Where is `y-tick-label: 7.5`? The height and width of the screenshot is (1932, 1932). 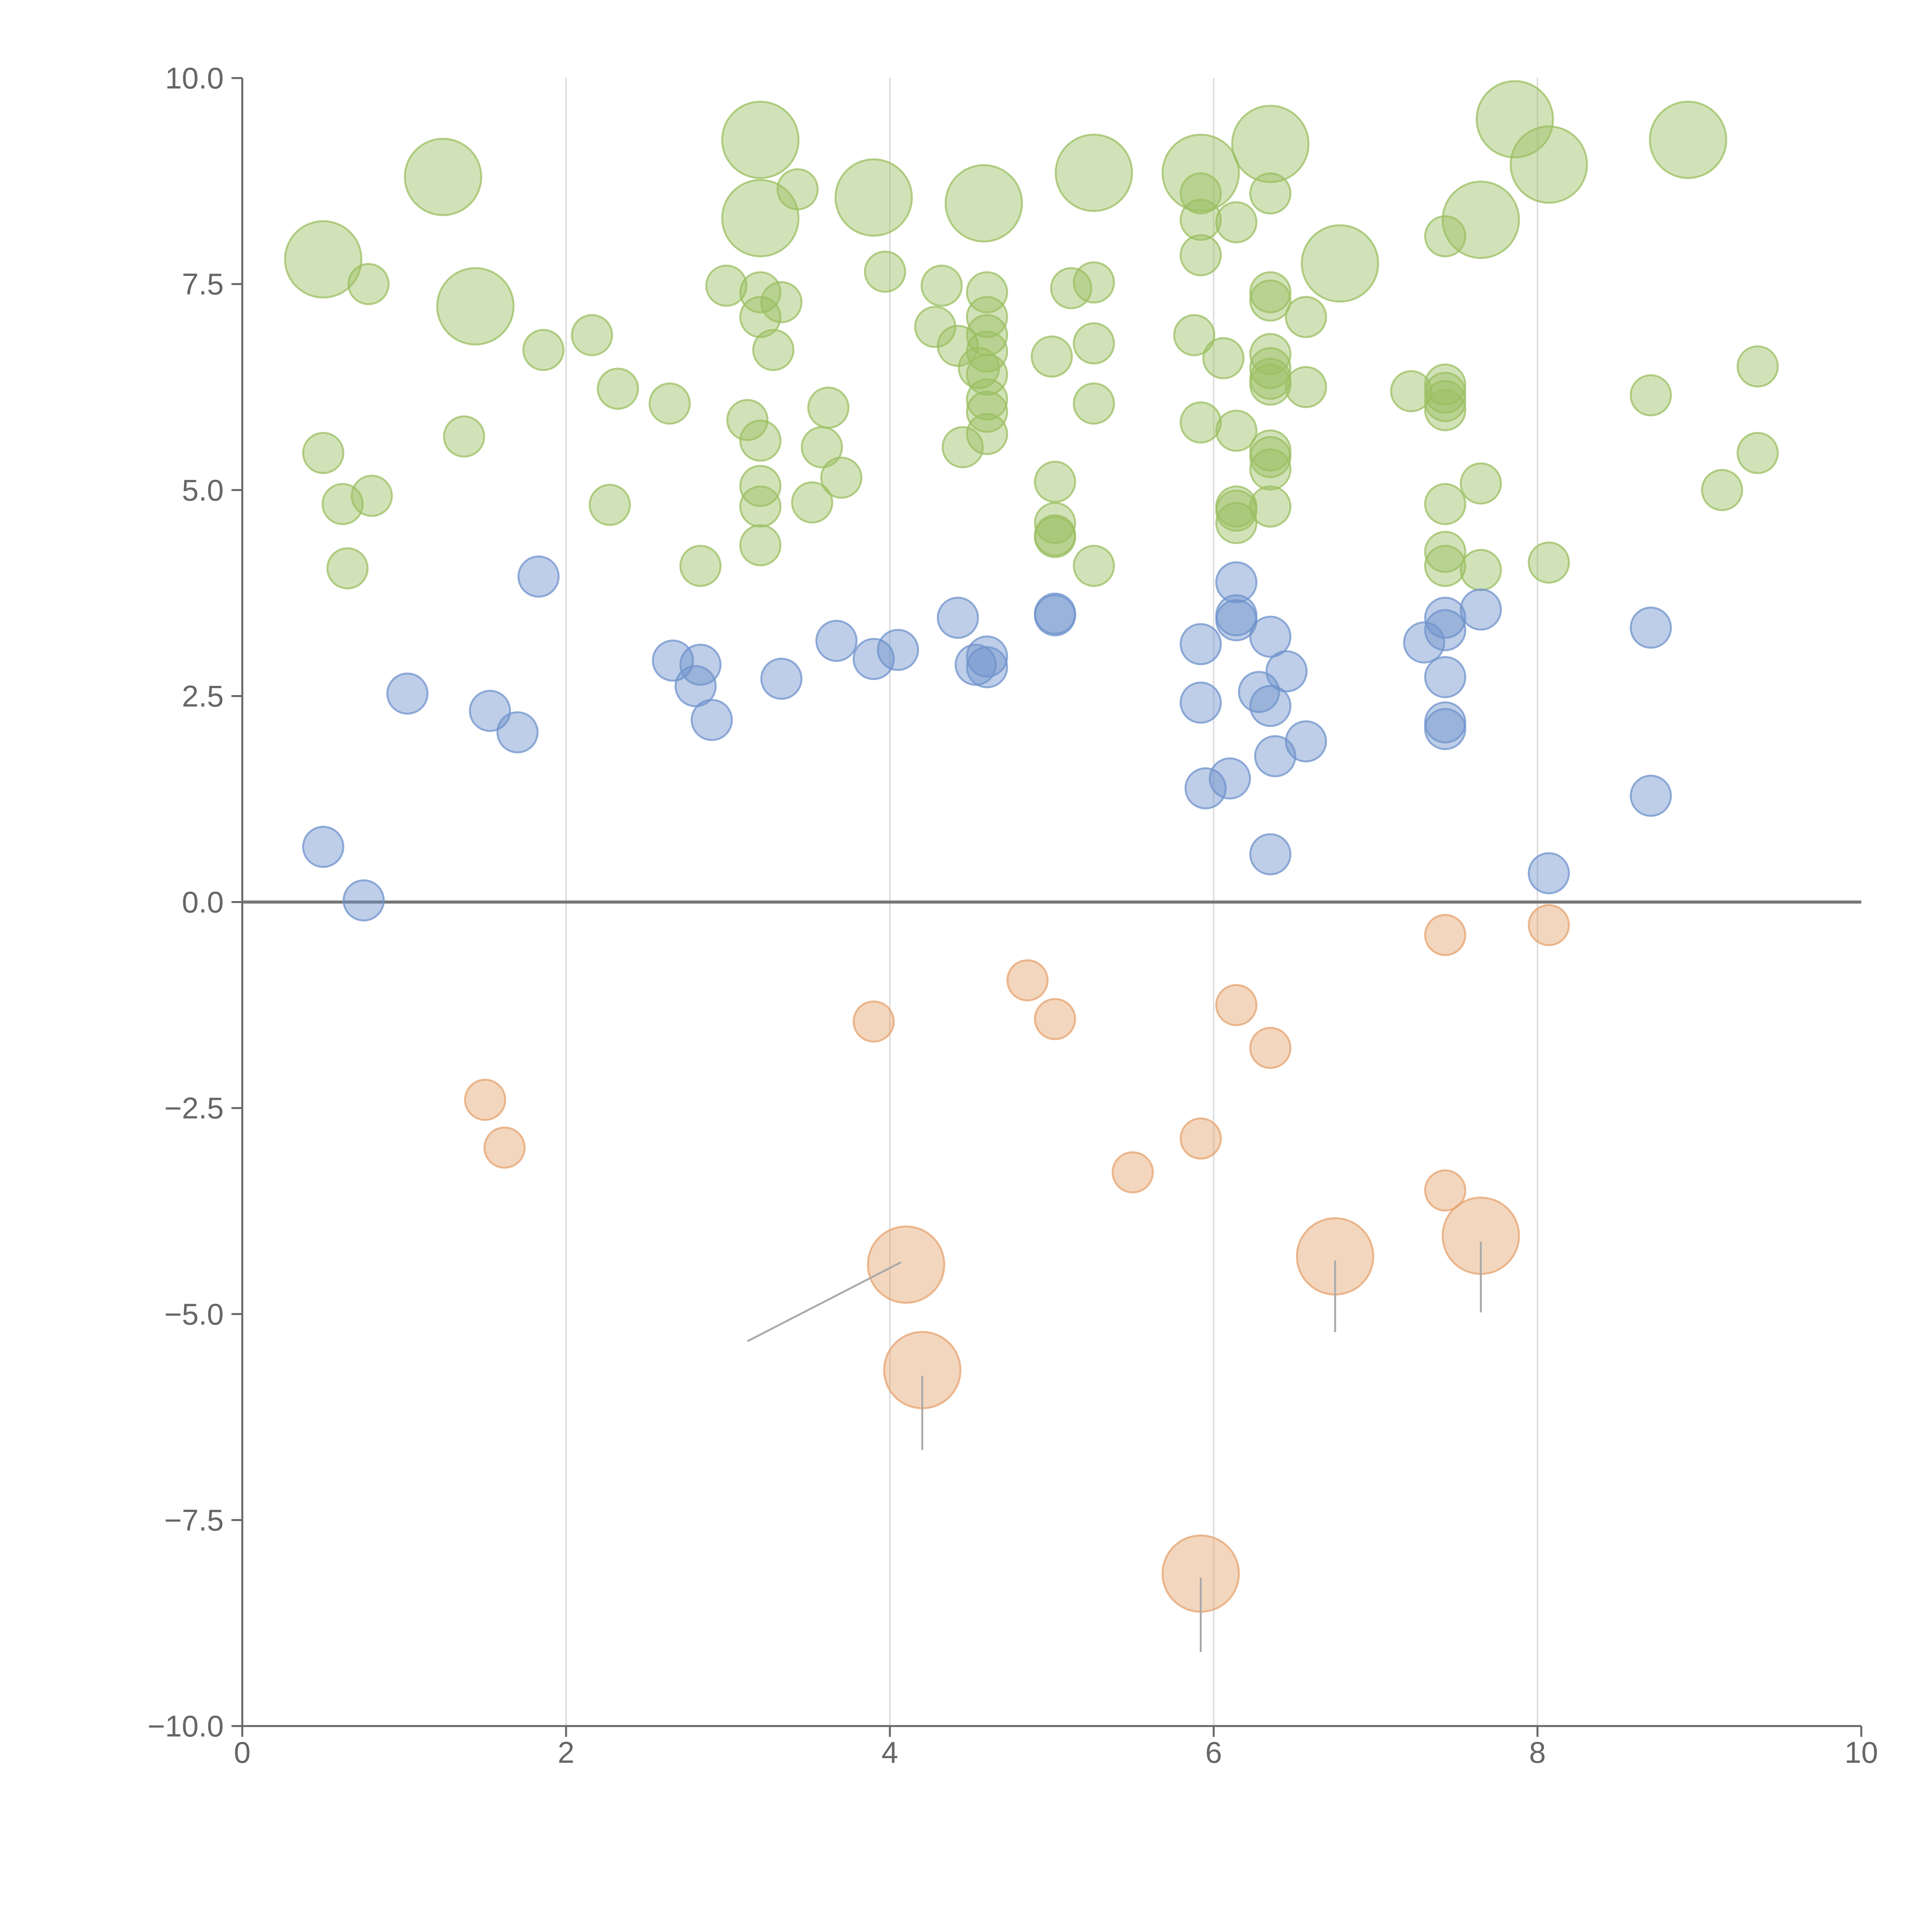
y-tick-label: 7.5 is located at coordinates (203, 284).